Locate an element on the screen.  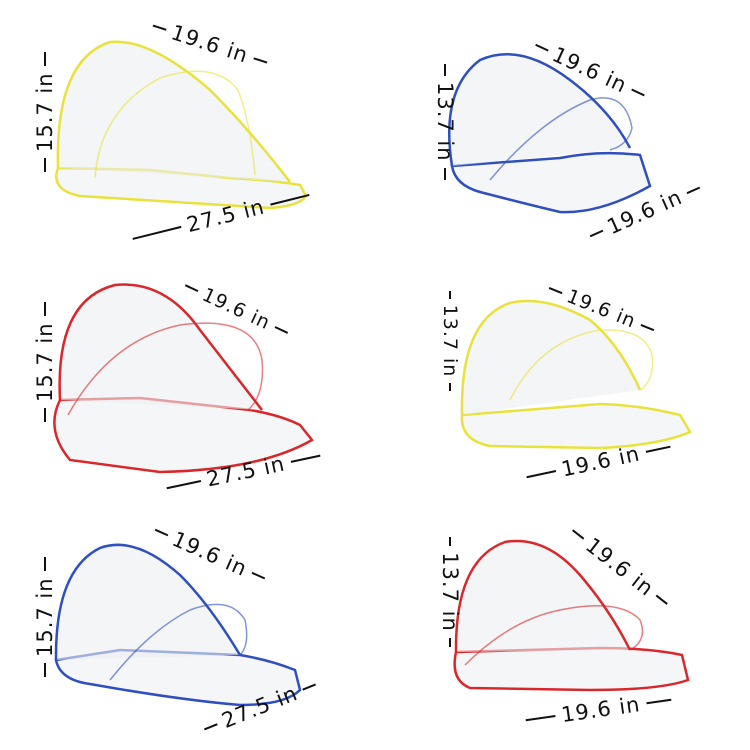
tent-red-small is located at coordinates (571, 615).